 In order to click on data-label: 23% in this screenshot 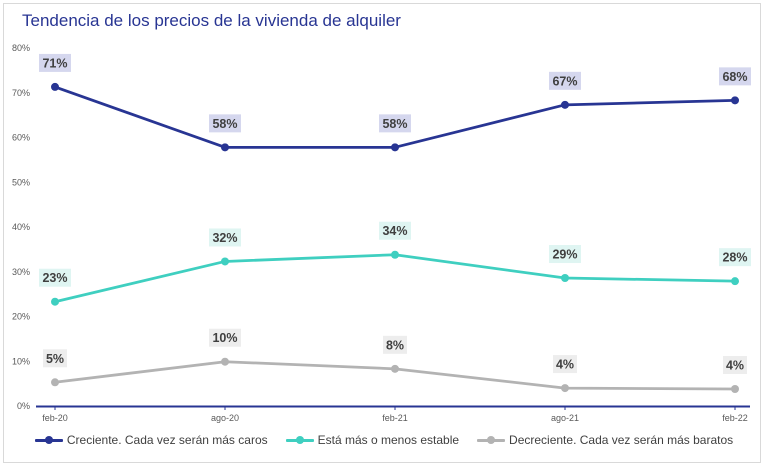, I will do `click(54, 278)`.